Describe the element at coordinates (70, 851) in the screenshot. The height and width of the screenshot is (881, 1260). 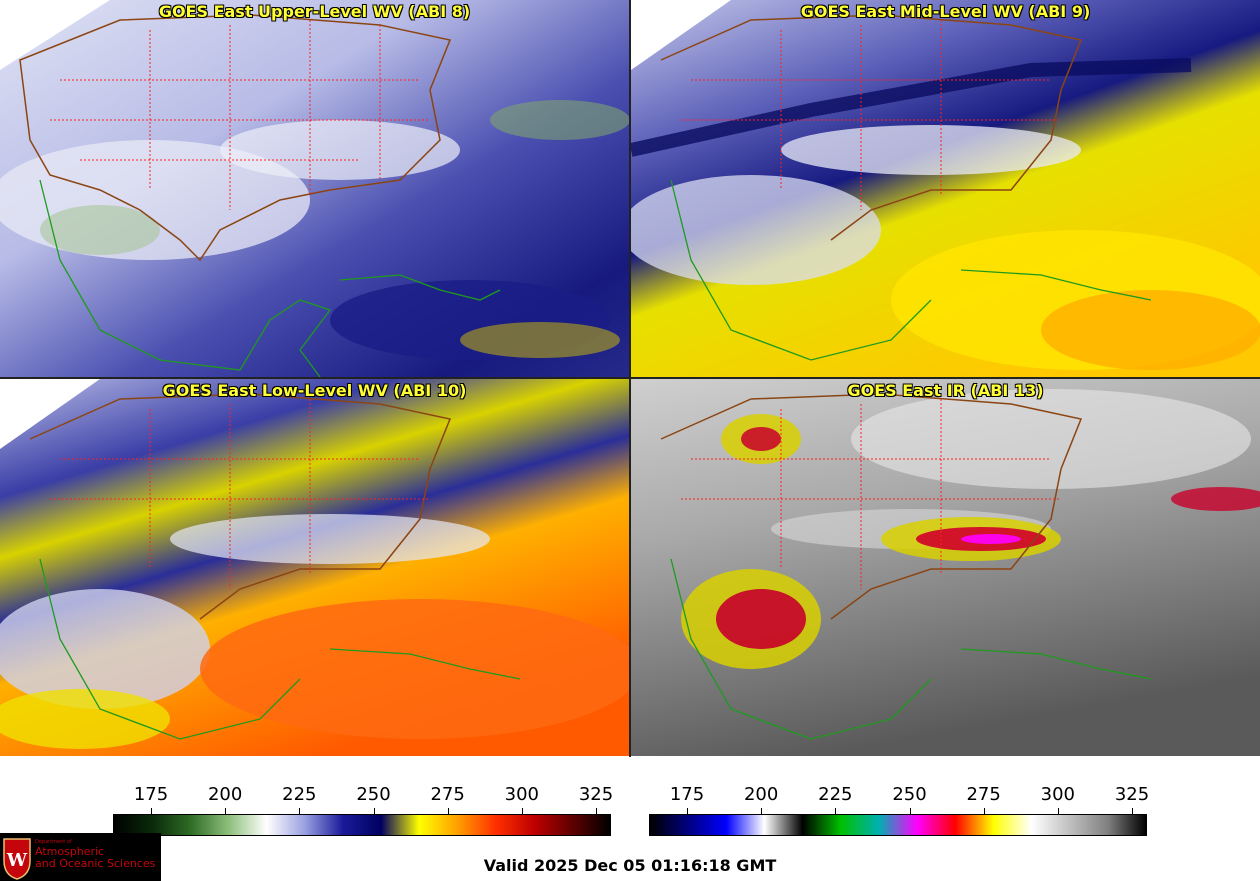
I see `logo-atmospheric-text: Atmospheric` at that location.